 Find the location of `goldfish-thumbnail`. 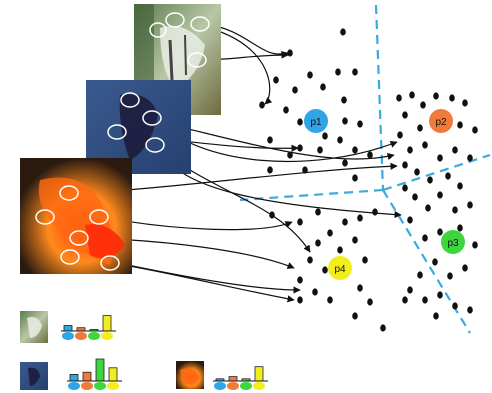

goldfish-thumbnail is located at coordinates (190, 375).